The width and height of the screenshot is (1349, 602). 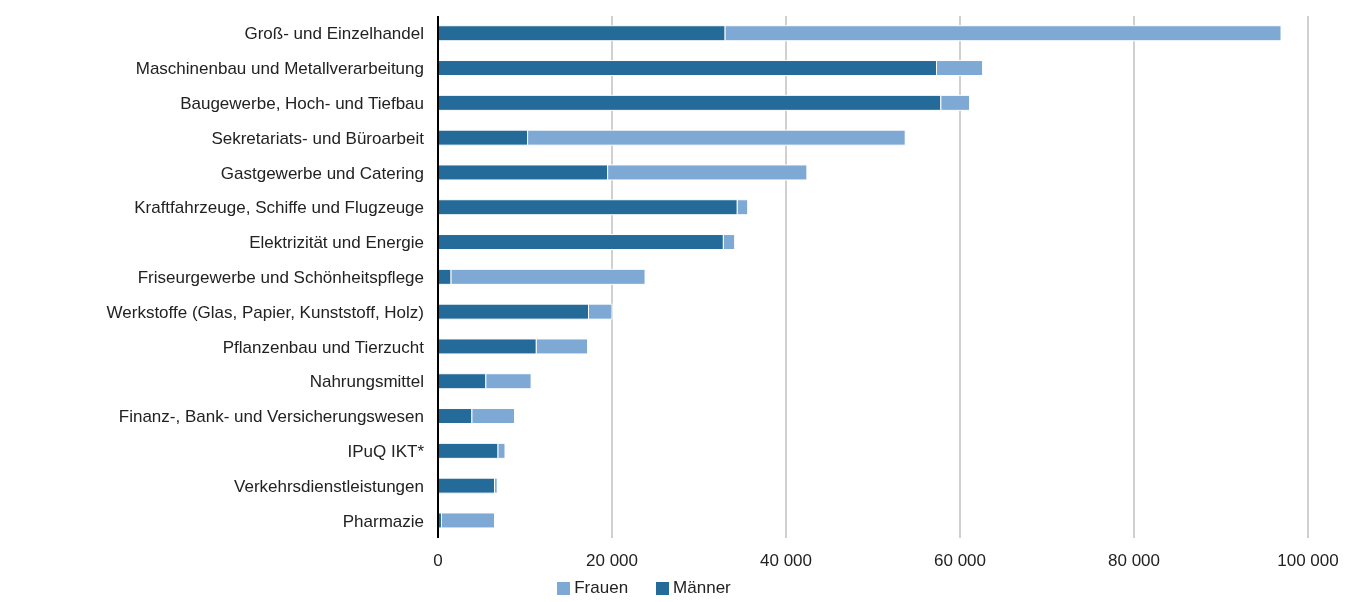 I want to click on x-tick-label: 20 000, so click(x=612, y=561).